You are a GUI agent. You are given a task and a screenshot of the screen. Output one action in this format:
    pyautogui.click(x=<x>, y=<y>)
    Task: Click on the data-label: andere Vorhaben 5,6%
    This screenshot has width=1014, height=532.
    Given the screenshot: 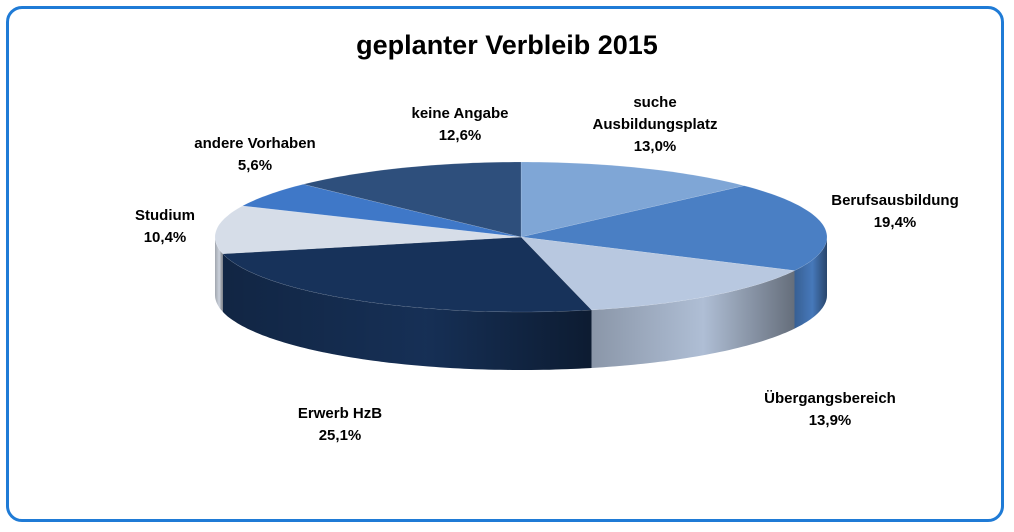 What is the action you would take?
    pyautogui.click(x=255, y=155)
    